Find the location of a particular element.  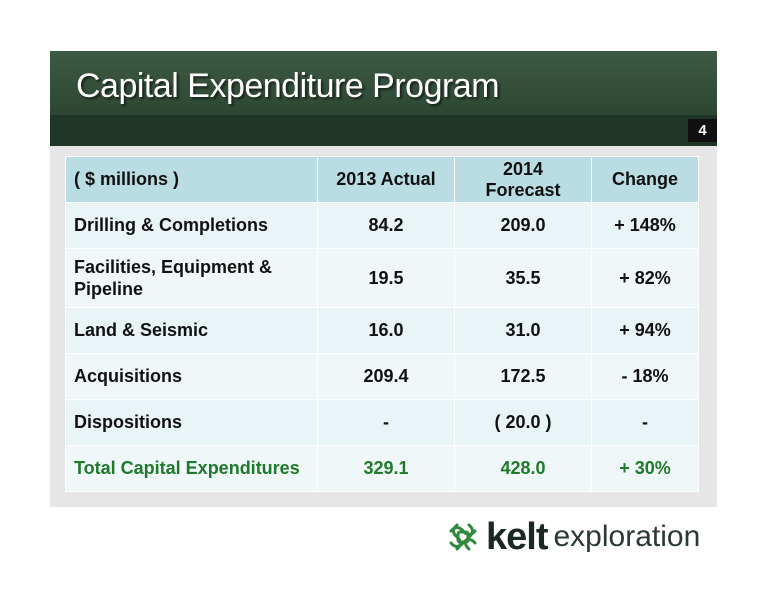

total-change: + 30% is located at coordinates (645, 468).